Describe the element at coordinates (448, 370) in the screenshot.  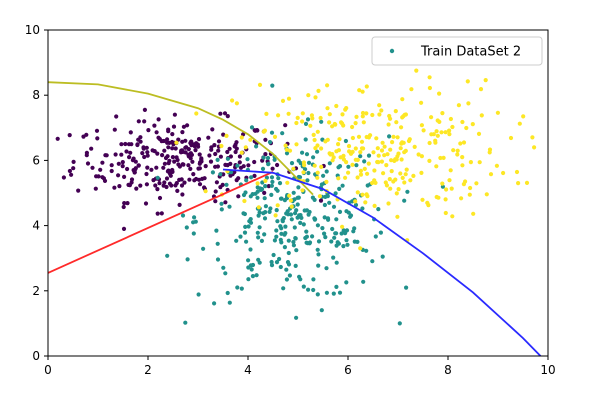
I see `x-tick-label: 8` at that location.